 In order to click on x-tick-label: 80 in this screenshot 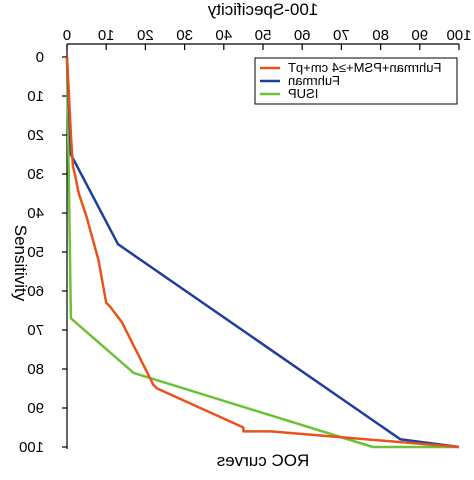, I will do `click(380, 35)`.